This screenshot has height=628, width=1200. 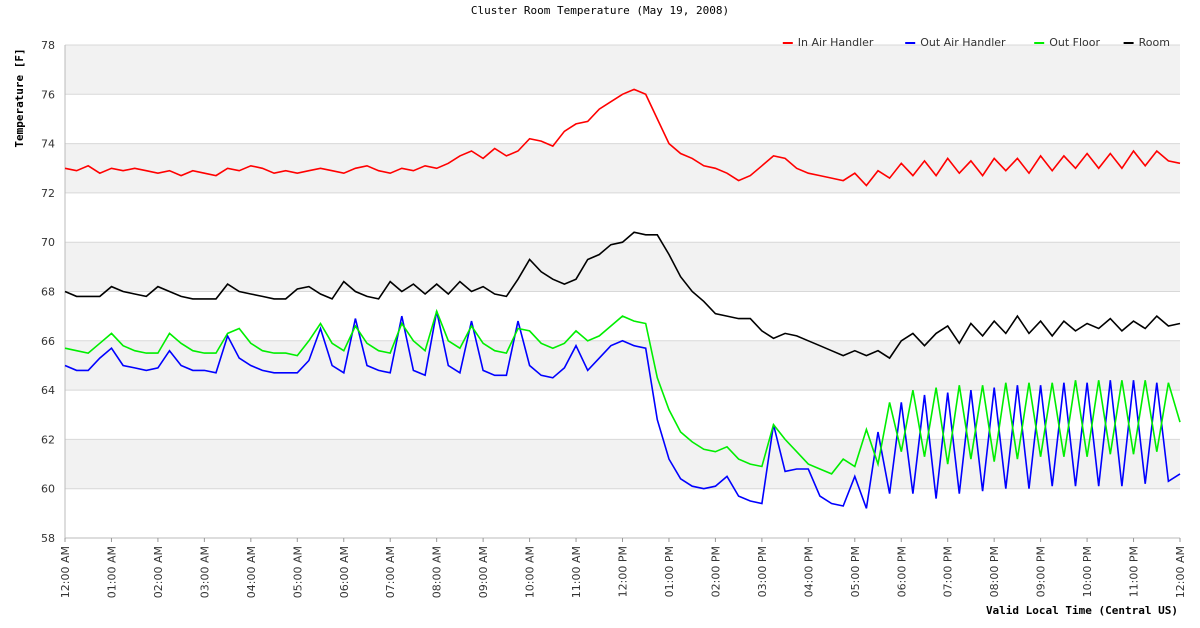 What do you see at coordinates (48, 242) in the screenshot?
I see `y-tick-label: 70` at bounding box center [48, 242].